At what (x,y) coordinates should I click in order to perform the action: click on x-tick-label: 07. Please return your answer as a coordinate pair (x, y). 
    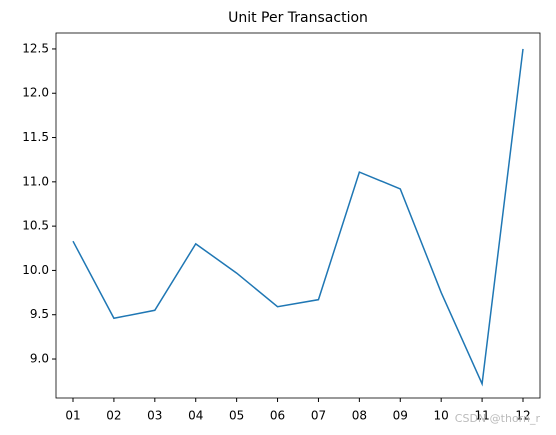
    Looking at the image, I should click on (318, 416).